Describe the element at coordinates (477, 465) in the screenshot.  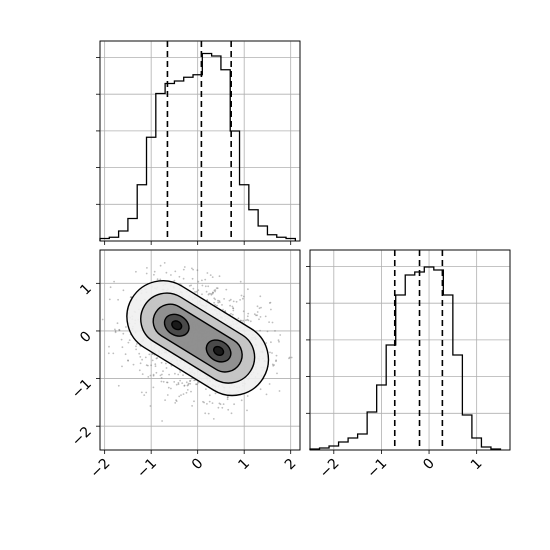
I see `marginal-y-xtick-label: 1` at that location.